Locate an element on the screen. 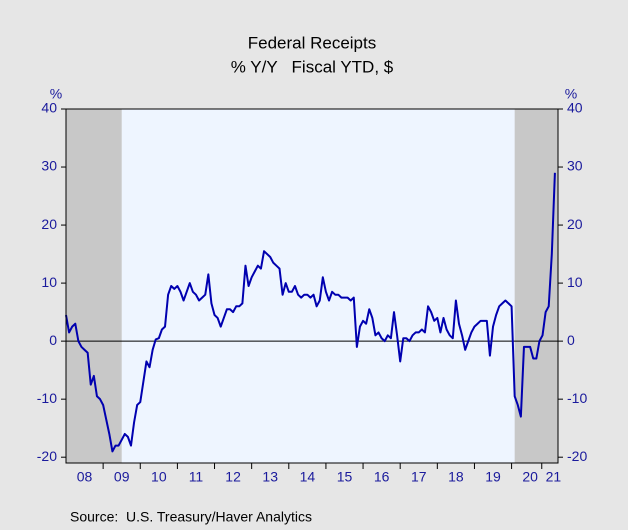 This screenshot has height=530, width=628. x-tick-label: 12 is located at coordinates (233, 477).